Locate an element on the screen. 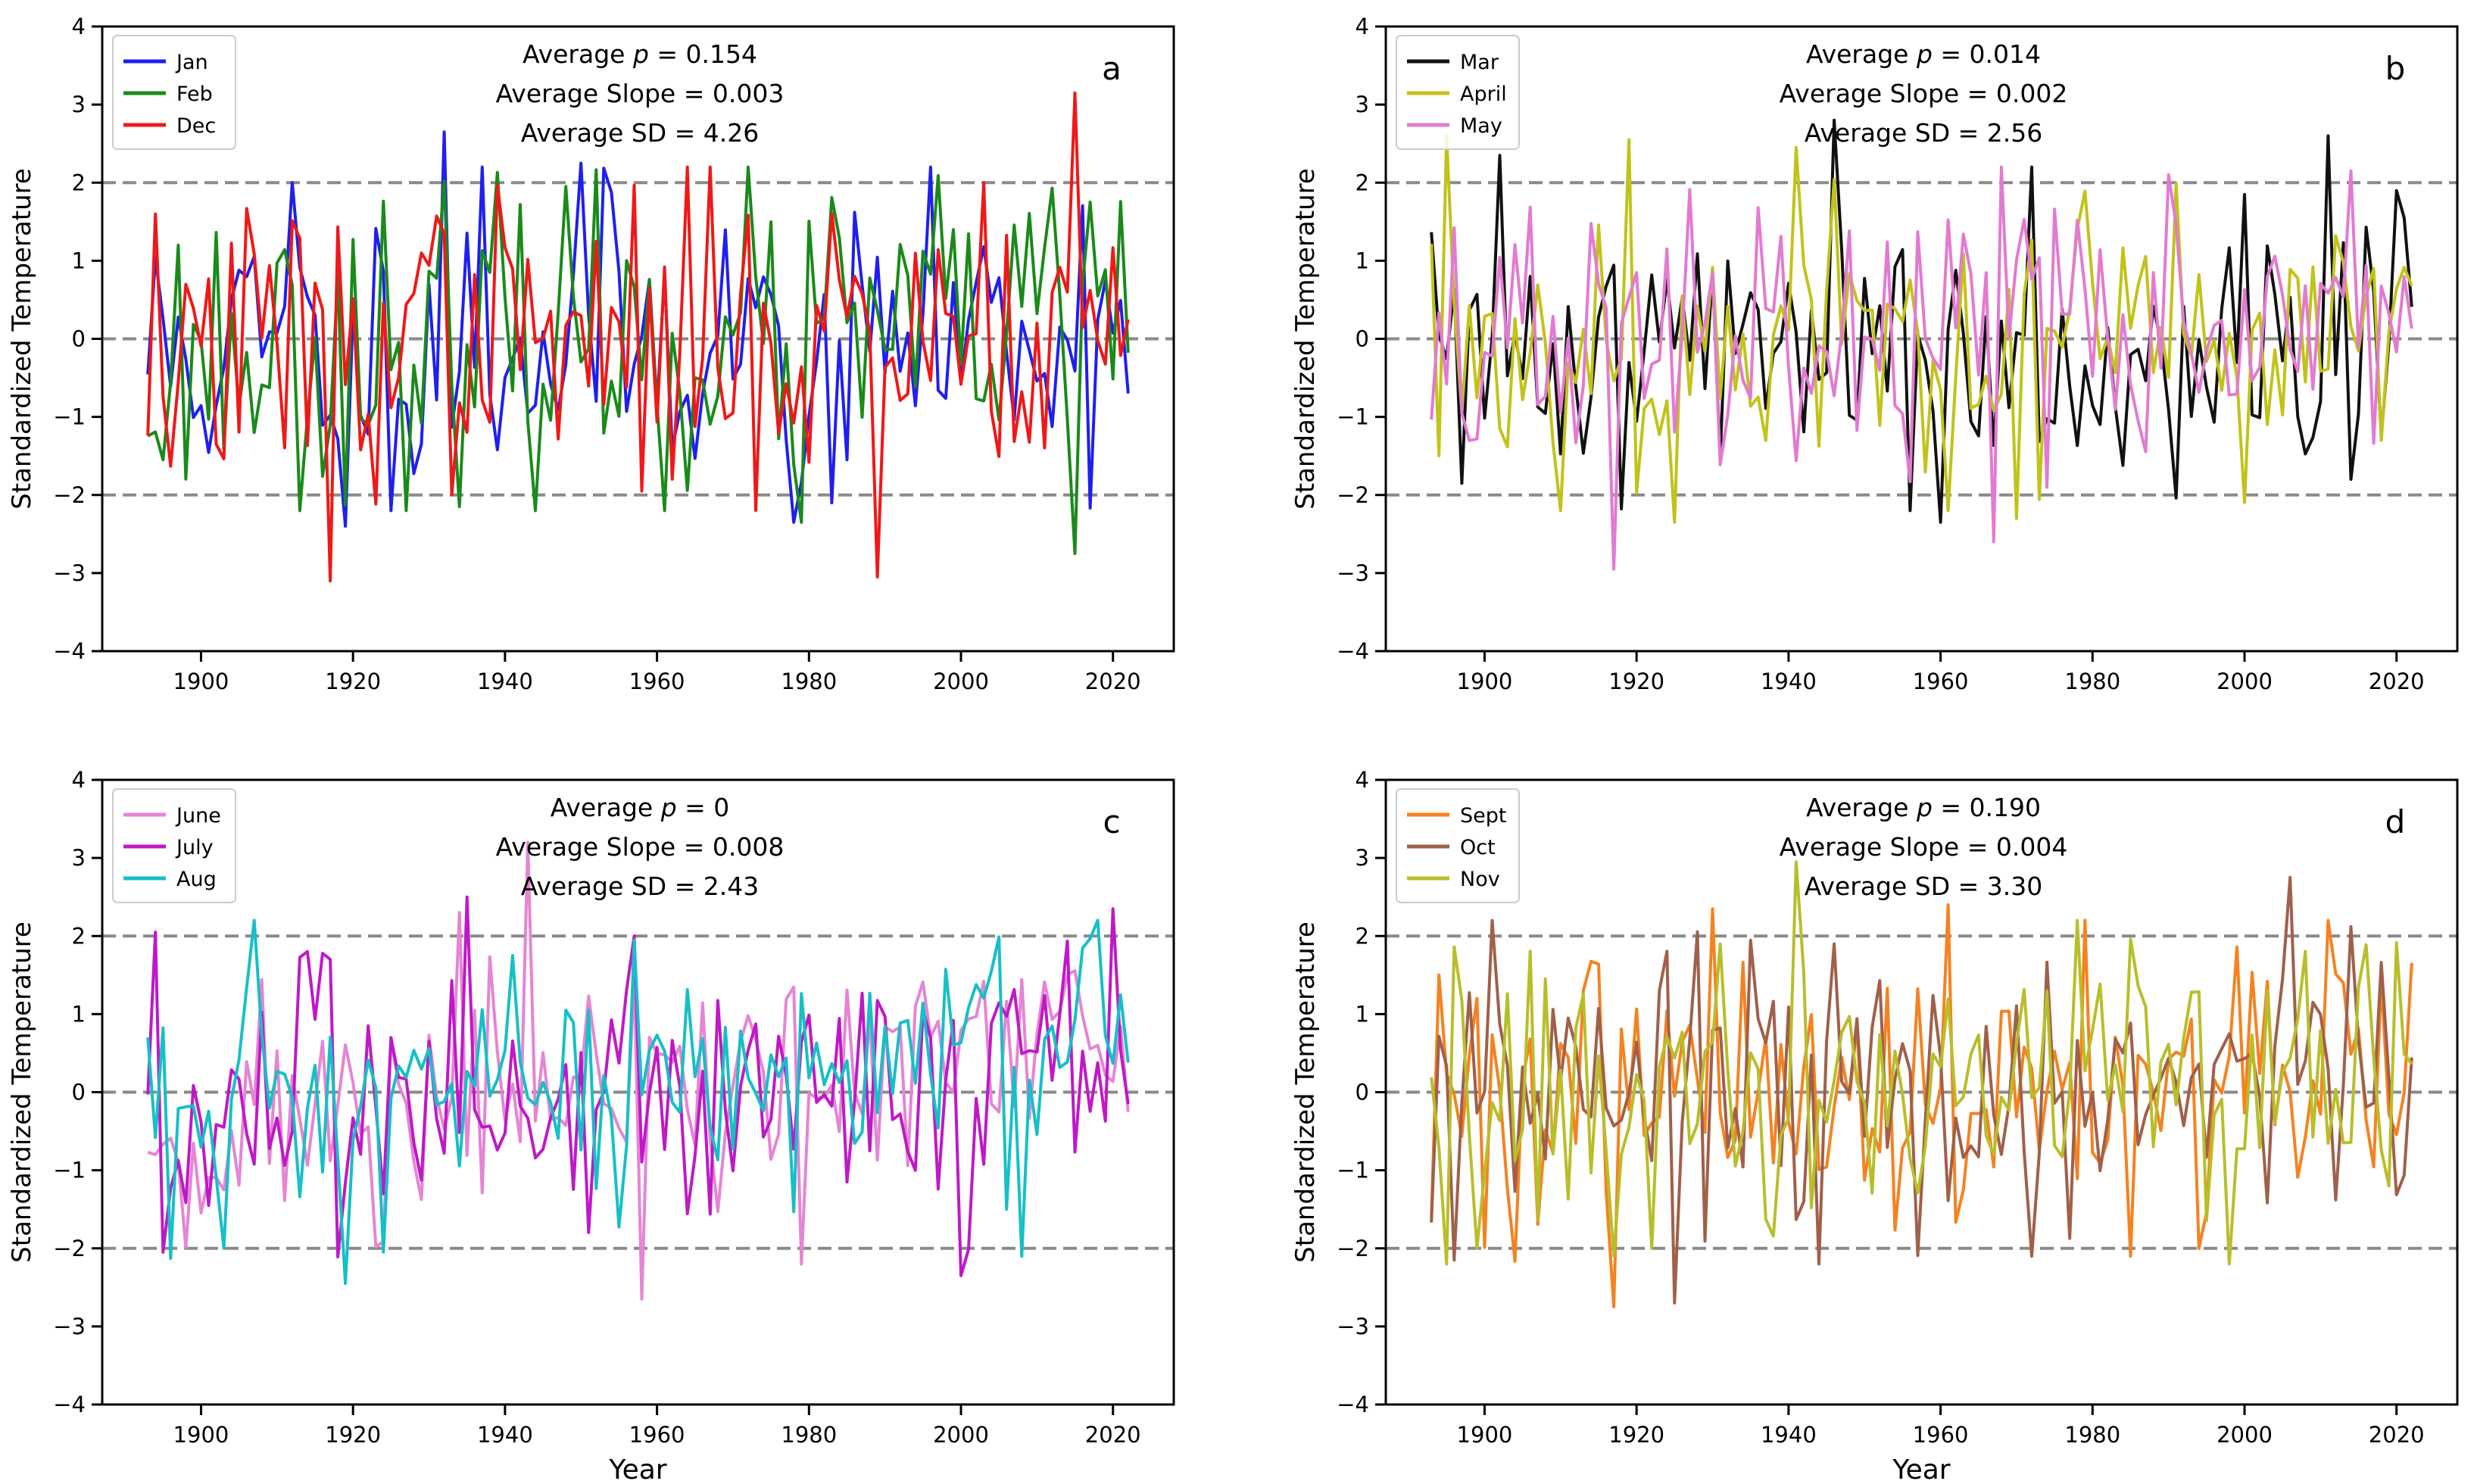 The height and width of the screenshot is (1484, 2477). stats-annotation: Average p = 0.014 is located at coordinates (1923, 54).